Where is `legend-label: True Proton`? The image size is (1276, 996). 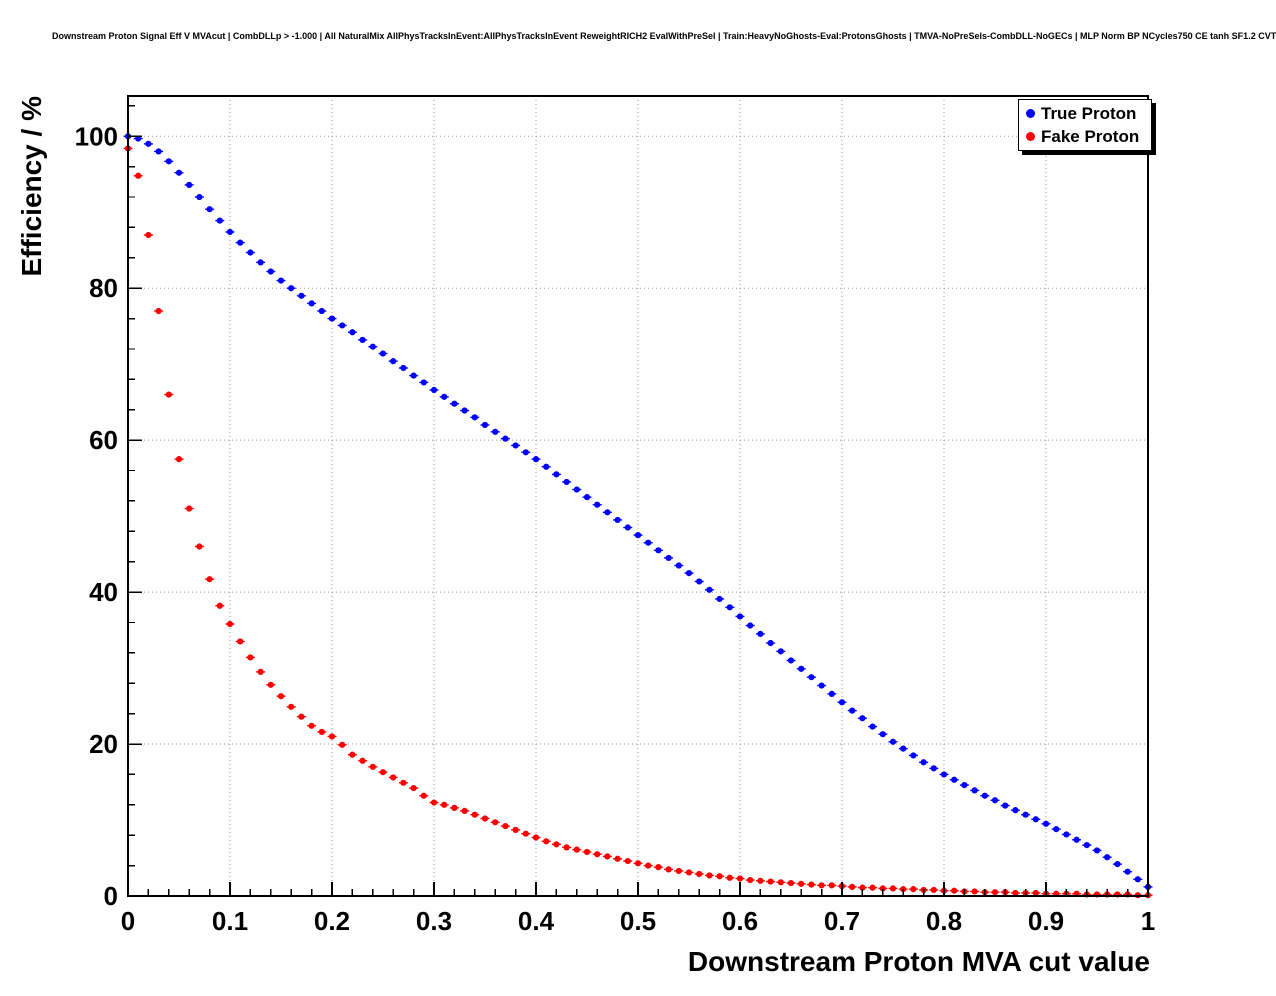
legend-label: True Proton is located at coordinates (1089, 113).